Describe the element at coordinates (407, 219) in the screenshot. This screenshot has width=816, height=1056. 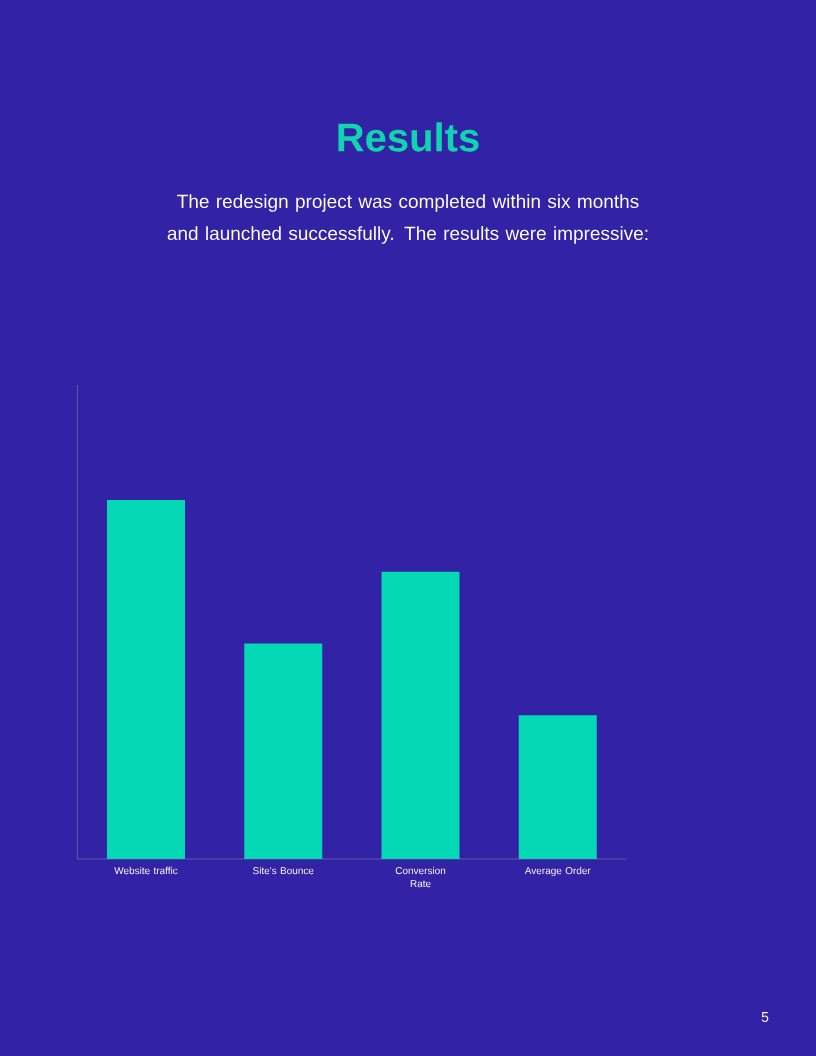
I see `chart-subtitle: The redesign project was completed within six months and launched successfully. The results were impressive:` at that location.